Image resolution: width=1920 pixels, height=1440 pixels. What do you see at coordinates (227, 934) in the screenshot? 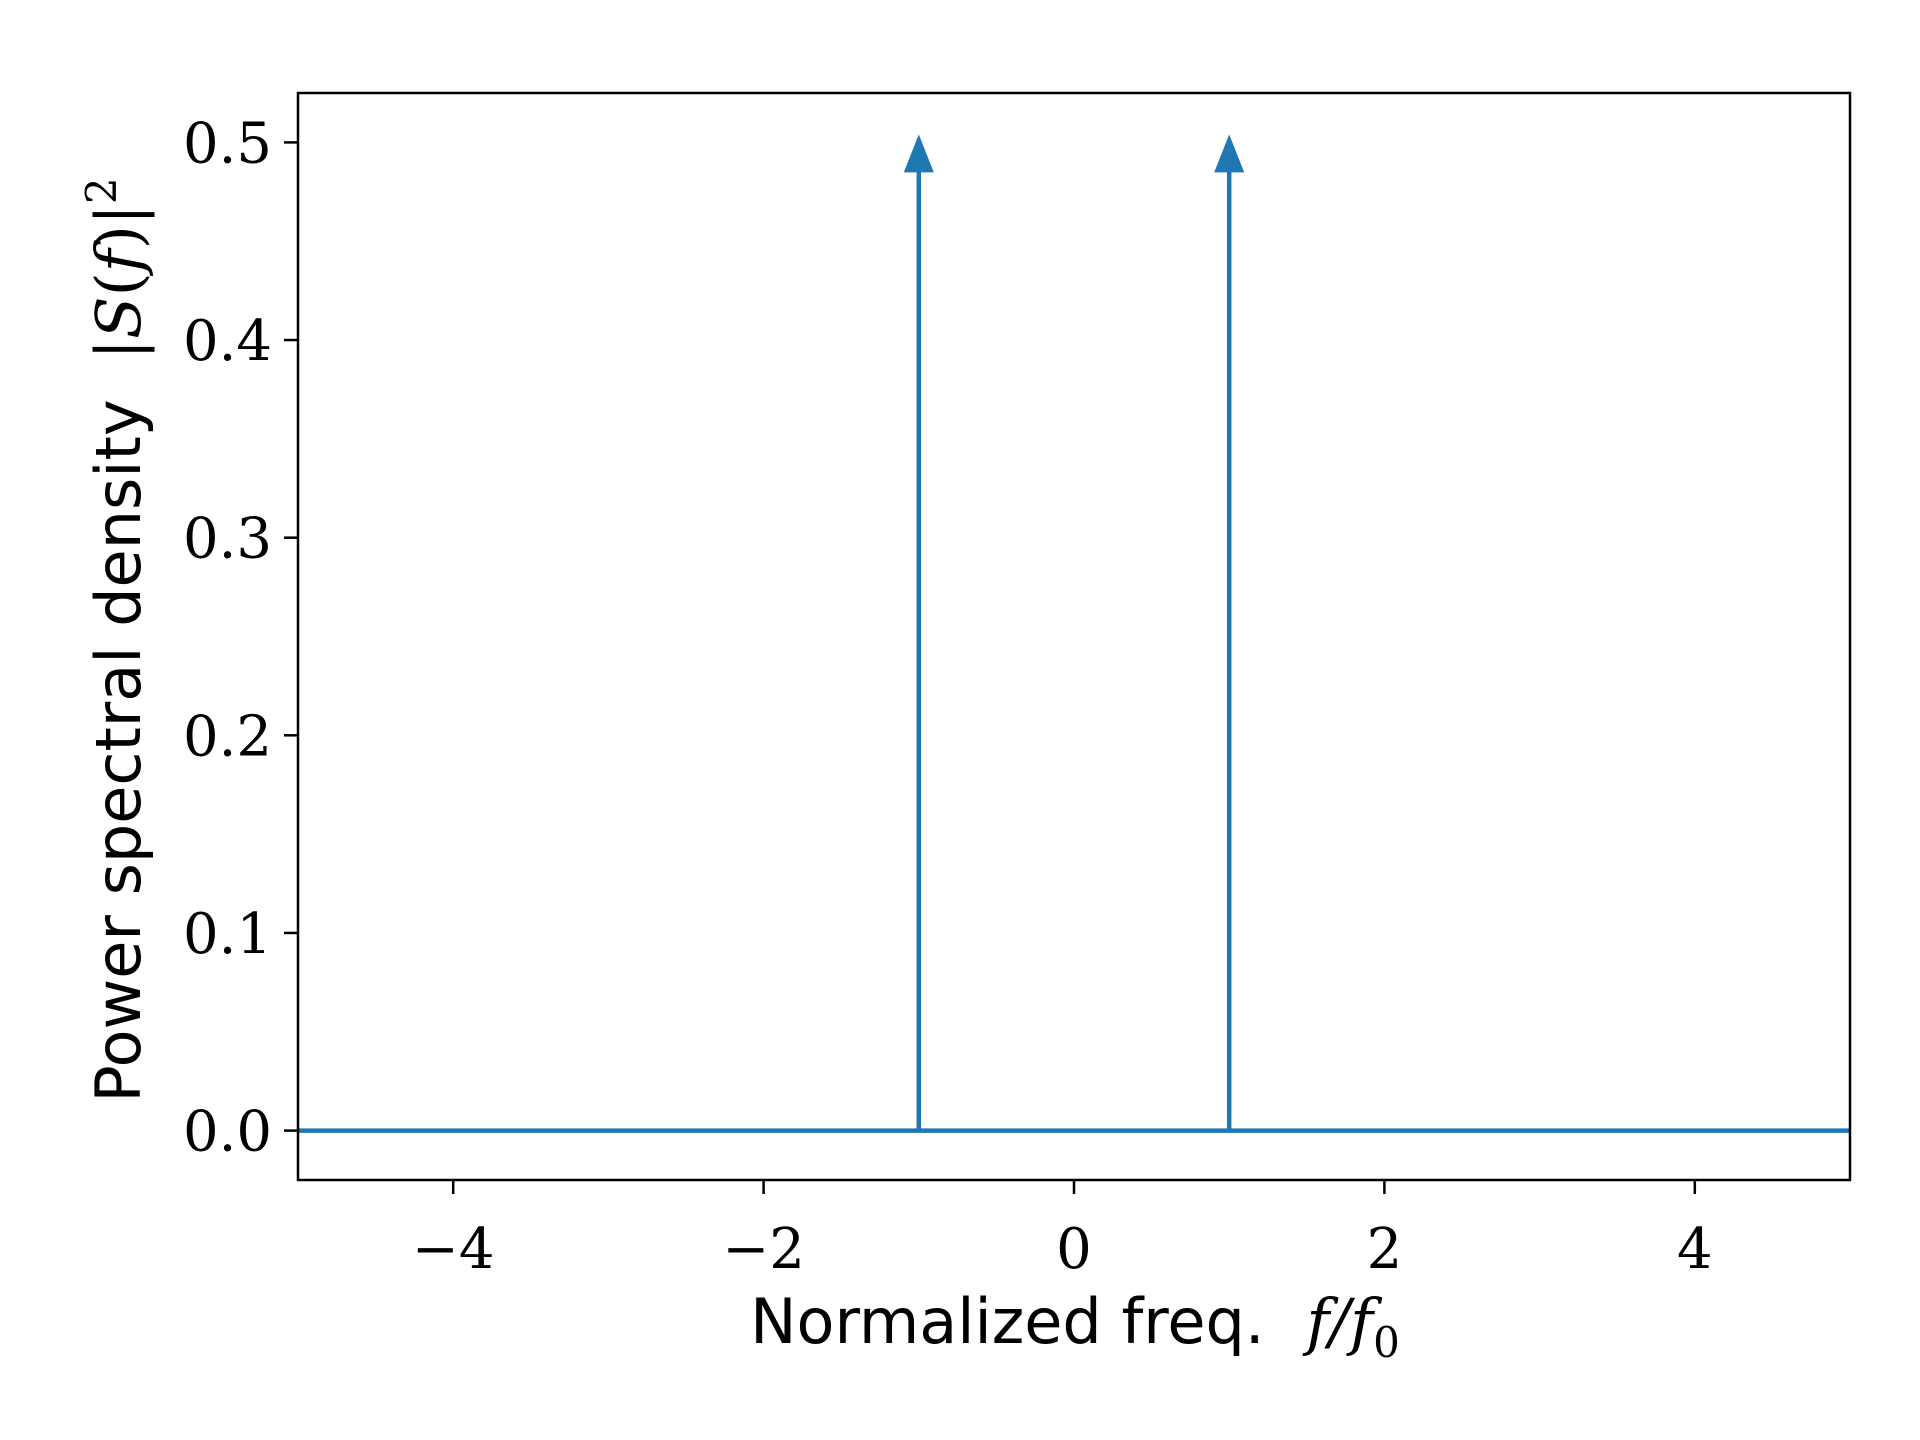
I see `y-tick-label: 0.1` at bounding box center [227, 934].